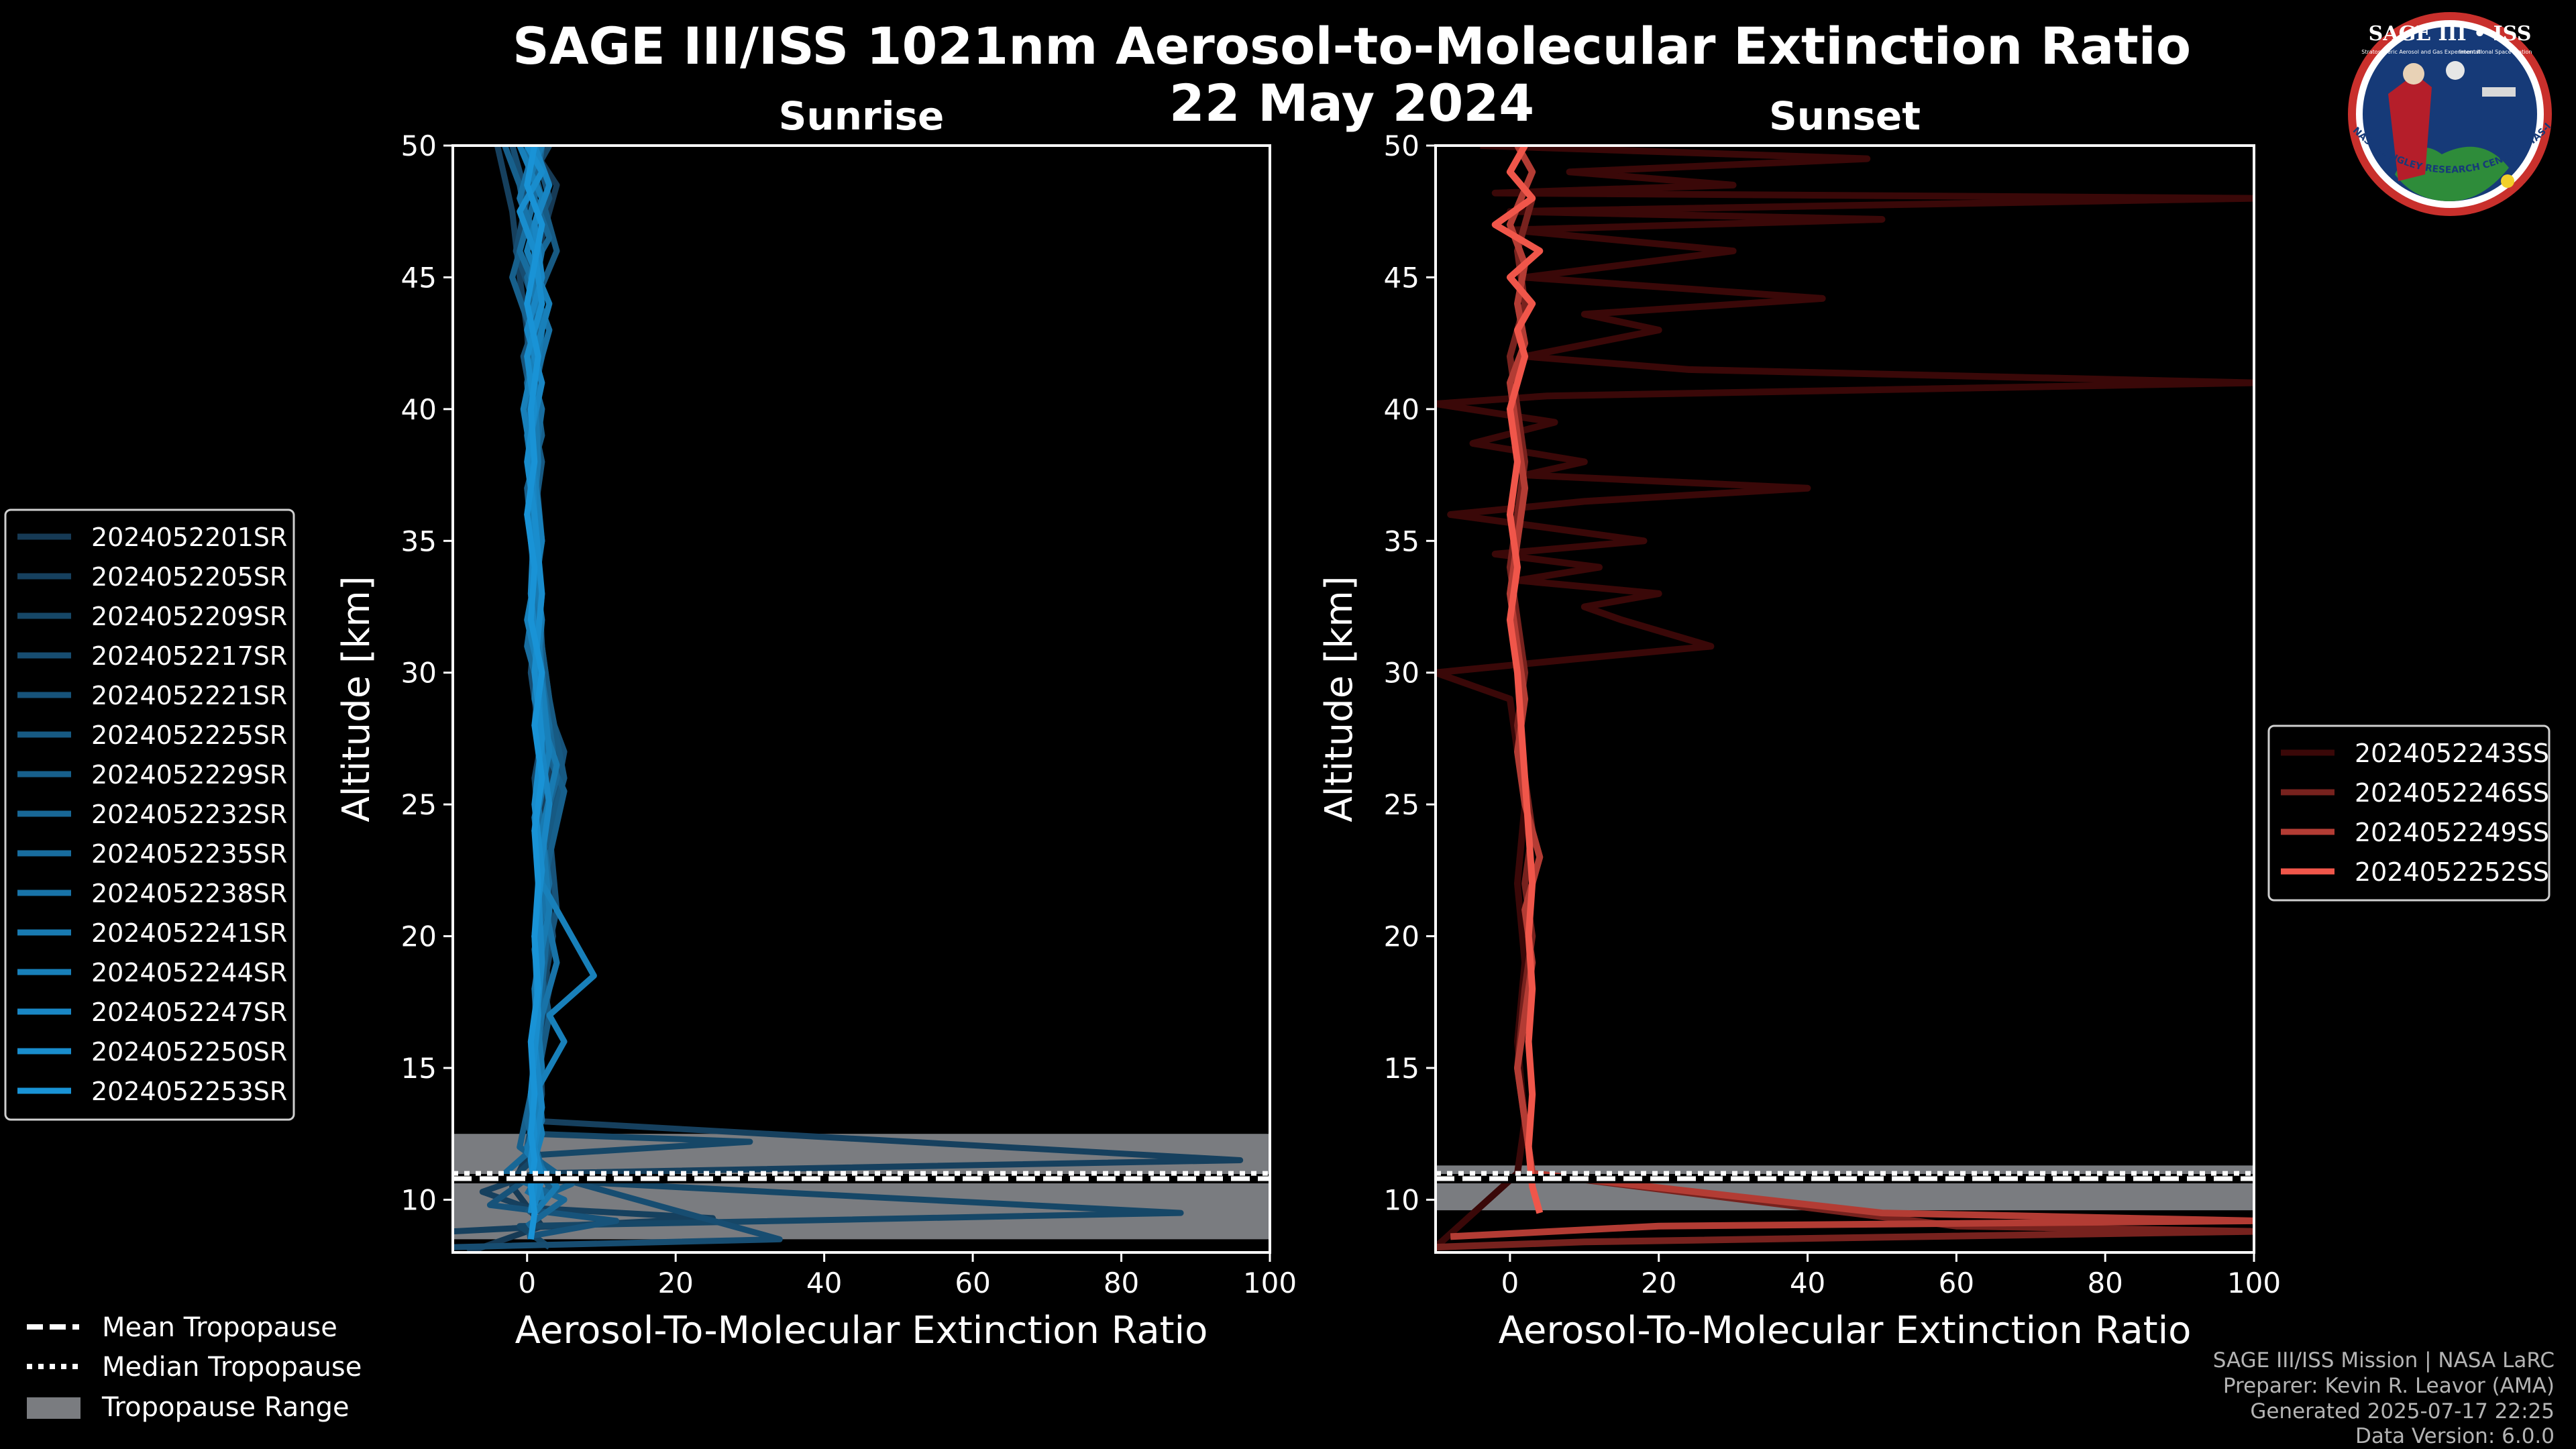 The width and height of the screenshot is (2576, 1449). What do you see at coordinates (2452, 872) in the screenshot?
I see `legend-label-2024052252SS: 2024052252SS` at bounding box center [2452, 872].